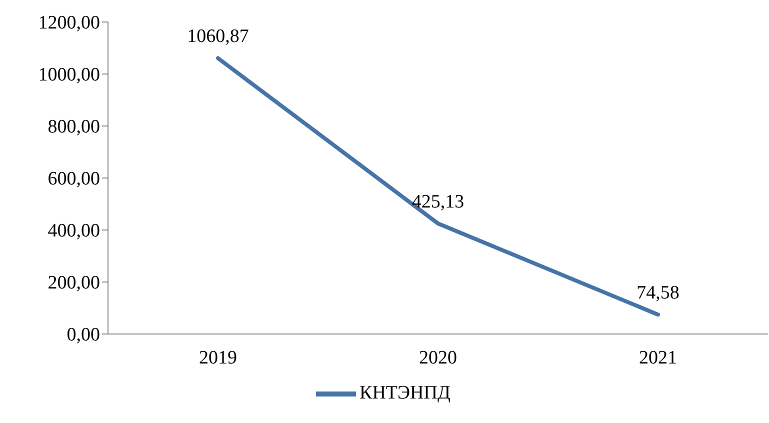 The height and width of the screenshot is (423, 769). I want to click on x-tick-label: 2019, so click(218, 357).